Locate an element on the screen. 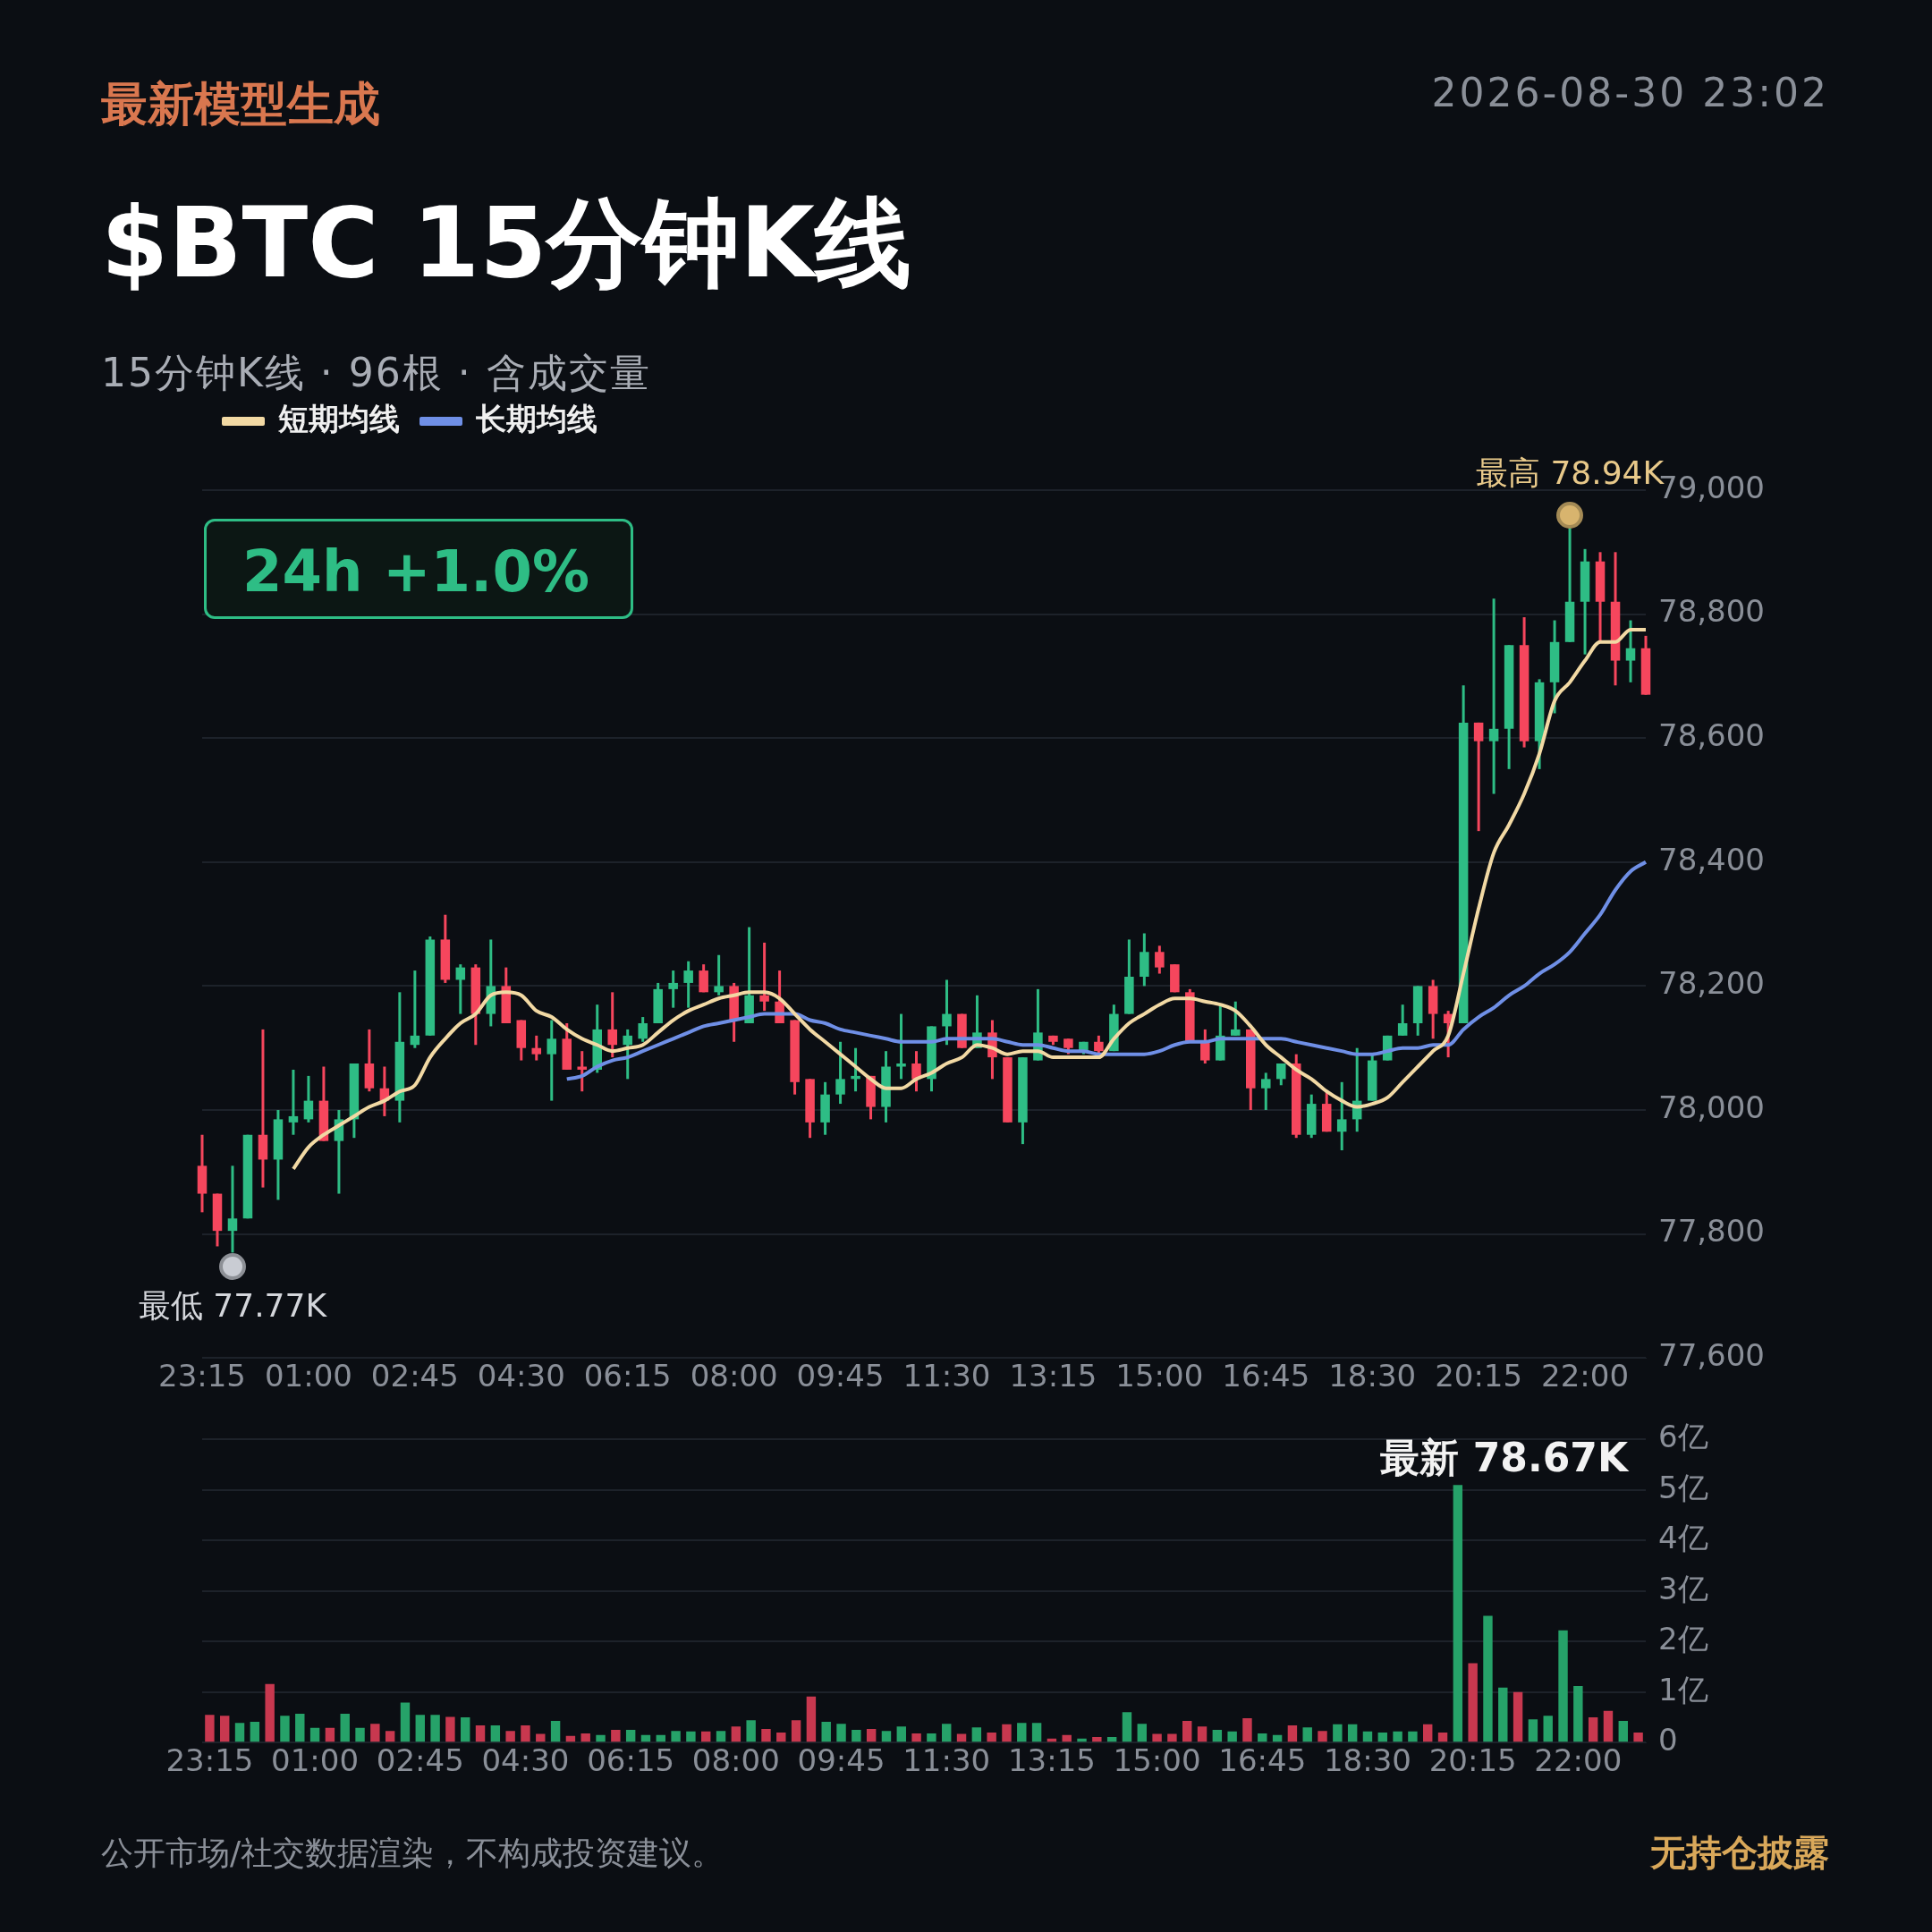  x-tick-label: 09:45 is located at coordinates (840, 1376).